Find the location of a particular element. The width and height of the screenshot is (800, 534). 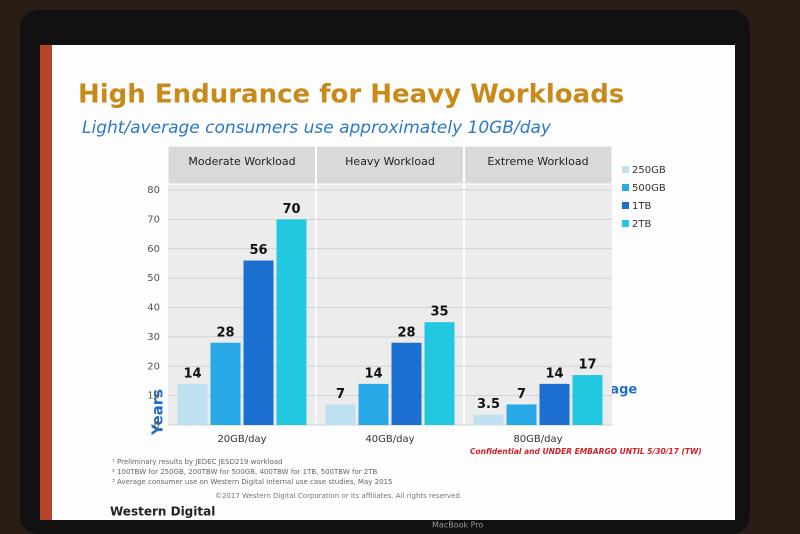

data-label: 70 is located at coordinates (291, 209).